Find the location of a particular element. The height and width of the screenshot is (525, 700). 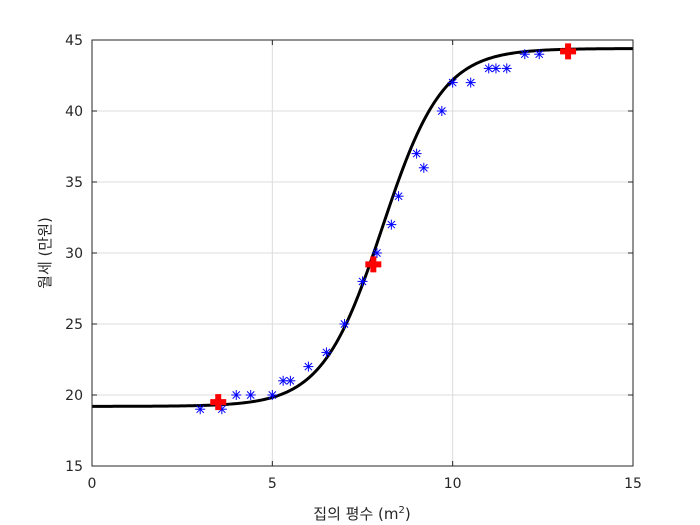

x-tick-label: 10 is located at coordinates (453, 484).